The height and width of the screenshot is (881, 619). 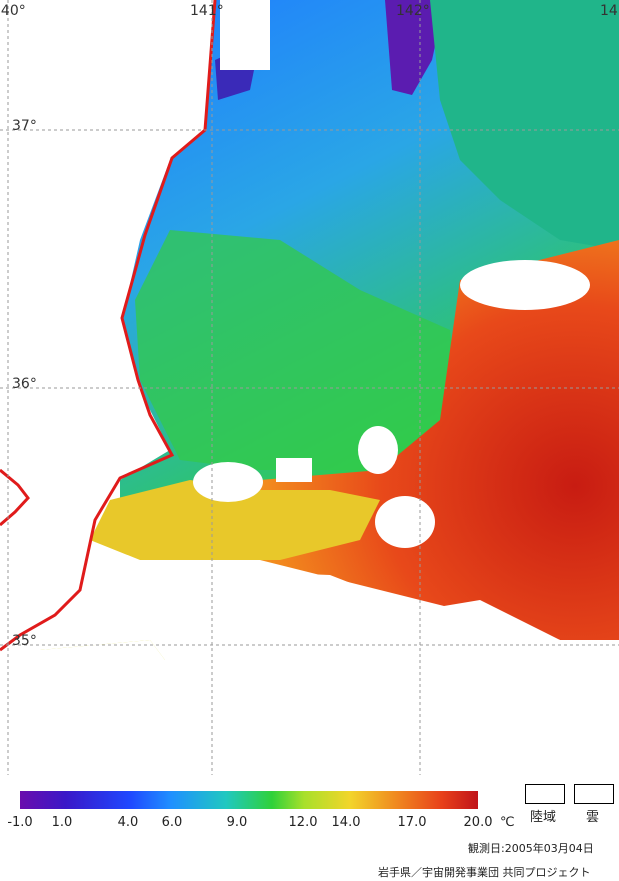 What do you see at coordinates (593, 817) in the screenshot?
I see `cloud-legend-label: 雲` at bounding box center [593, 817].